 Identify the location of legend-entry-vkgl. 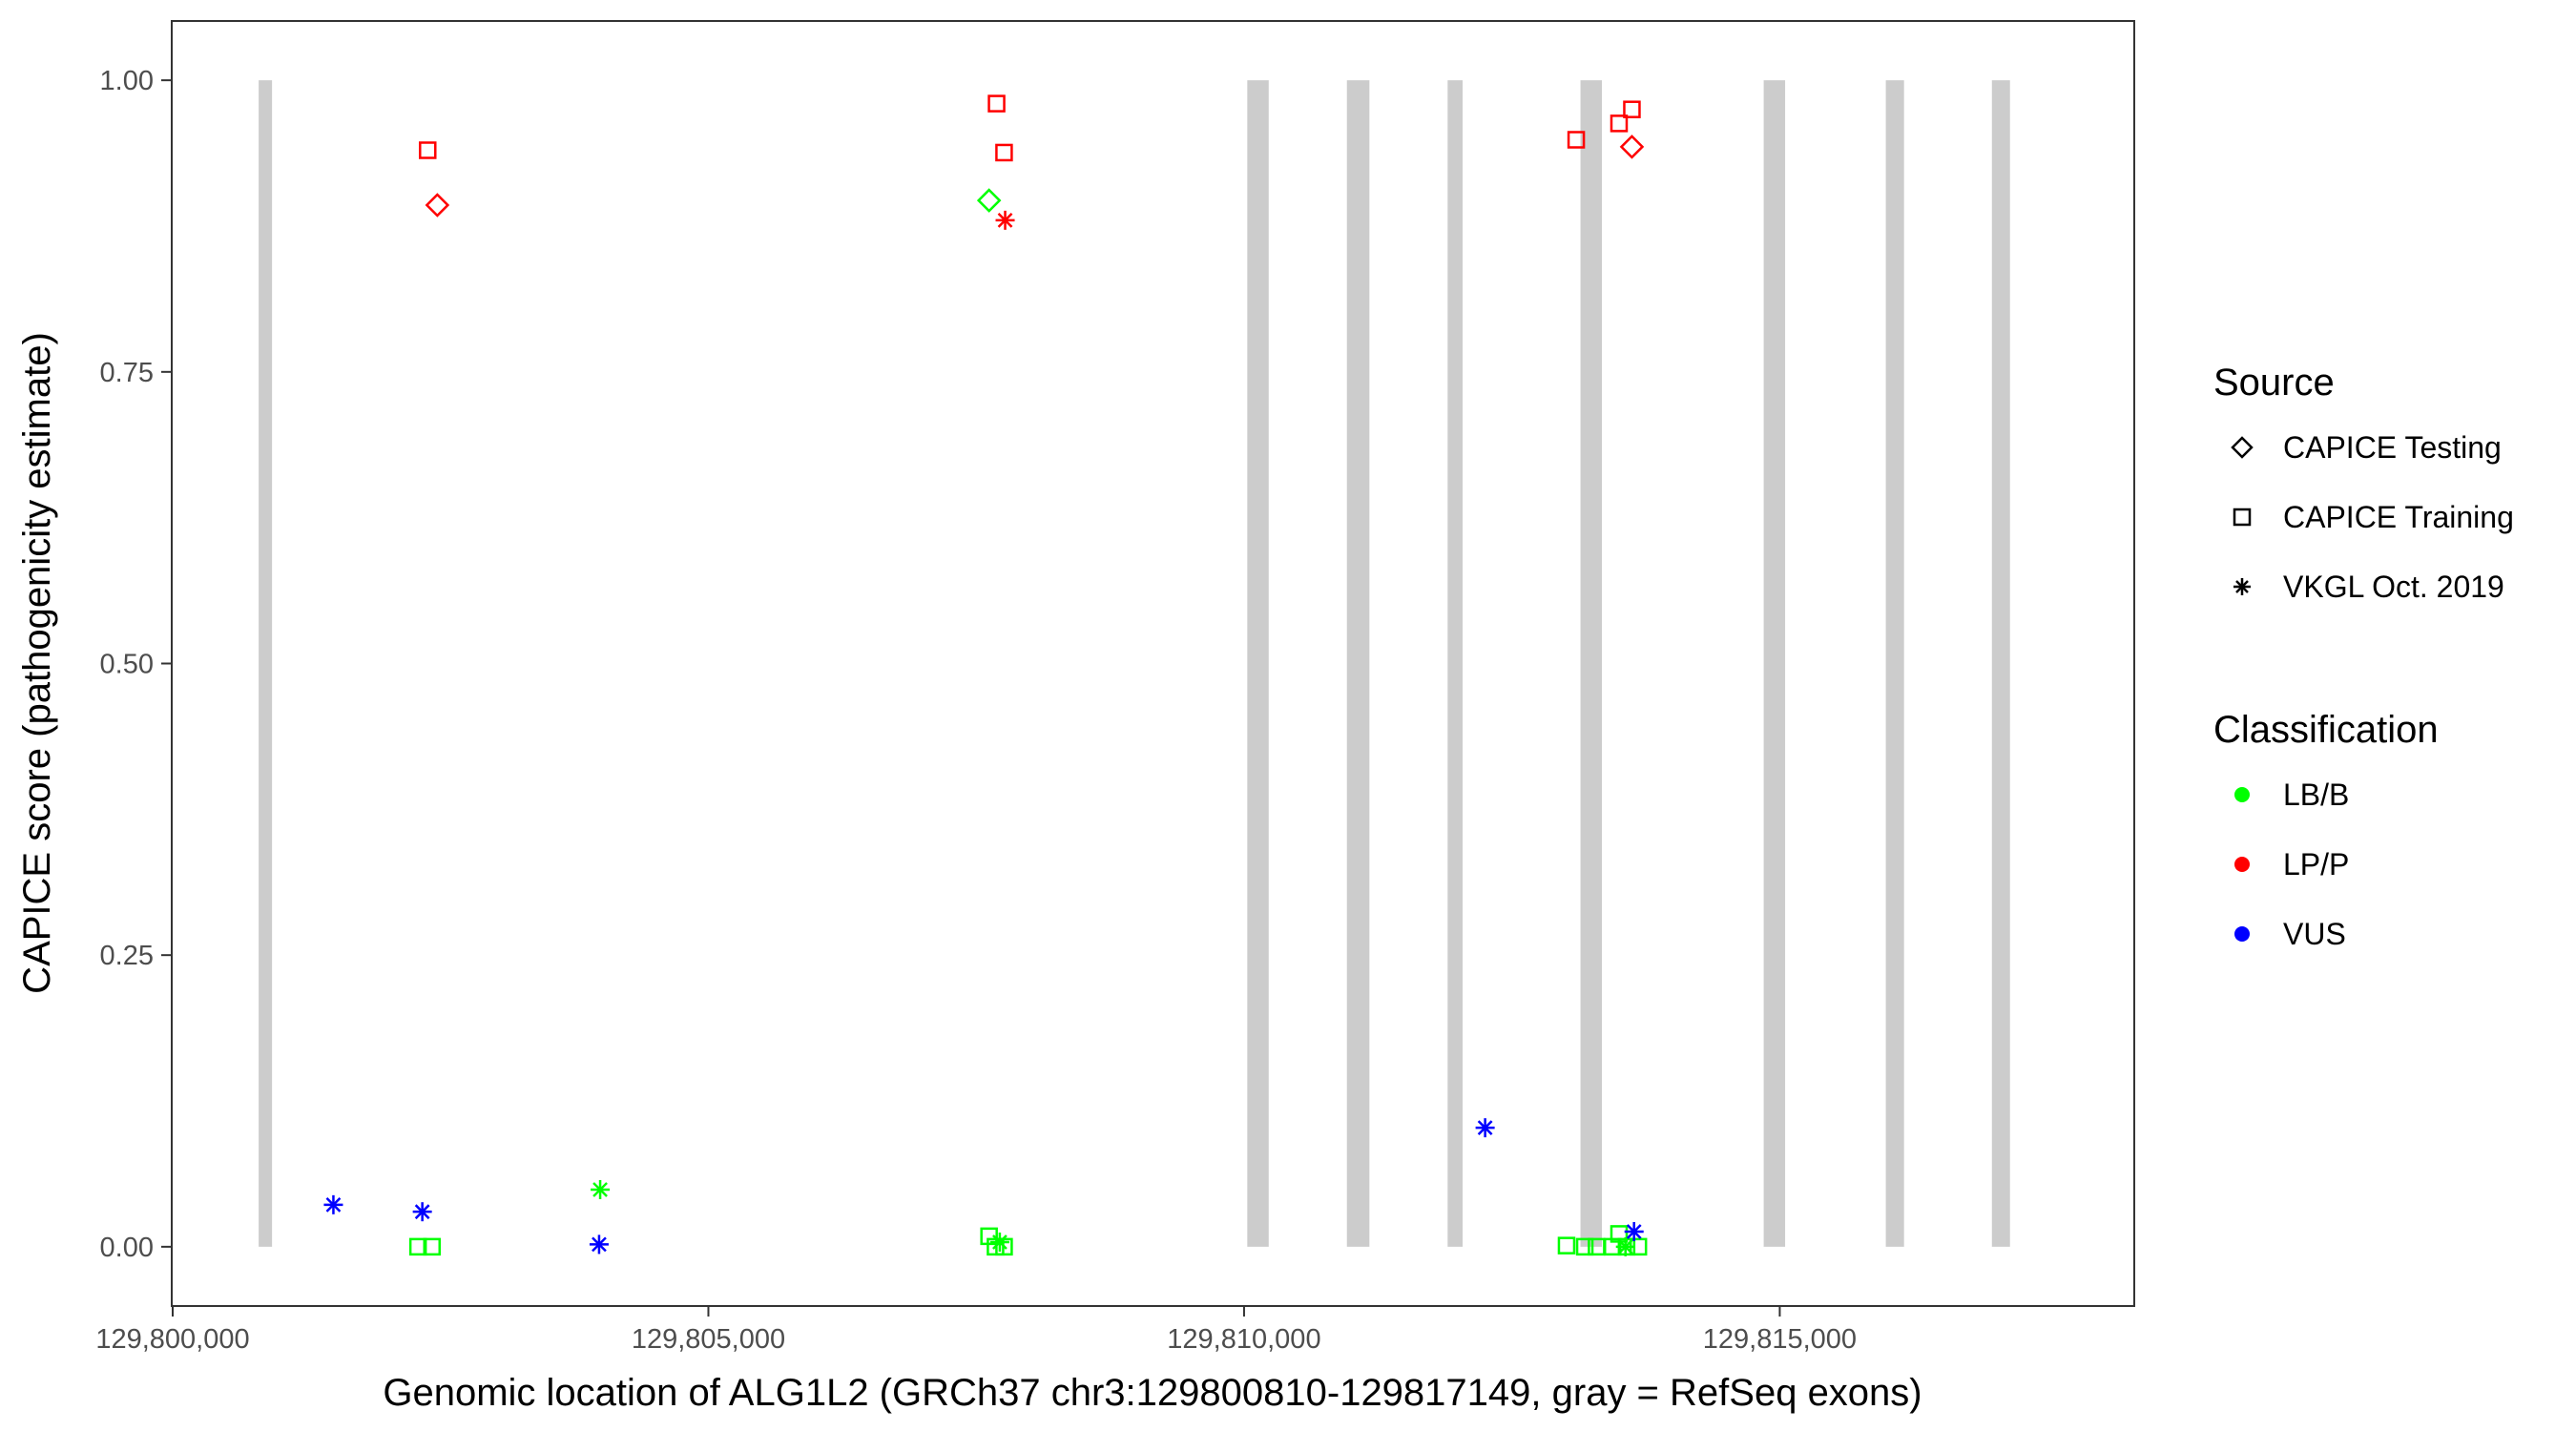
(2242, 586).